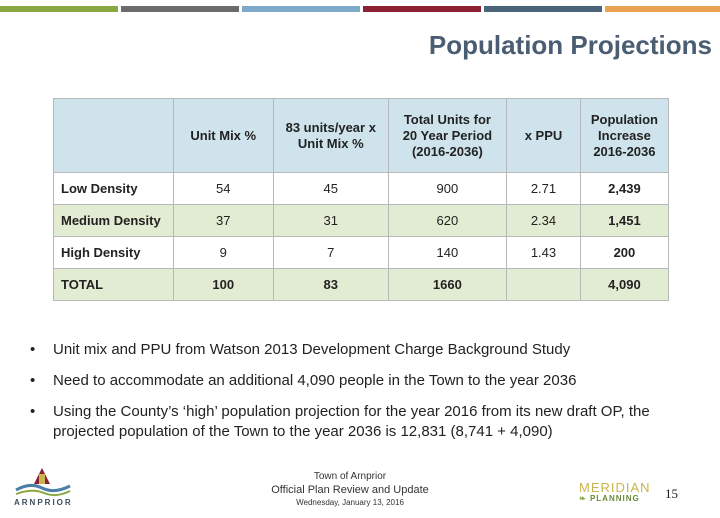 The height and width of the screenshot is (518, 720). Describe the element at coordinates (43, 502) in the screenshot. I see `arnprior-logo-text: ARNPRIOR` at that location.